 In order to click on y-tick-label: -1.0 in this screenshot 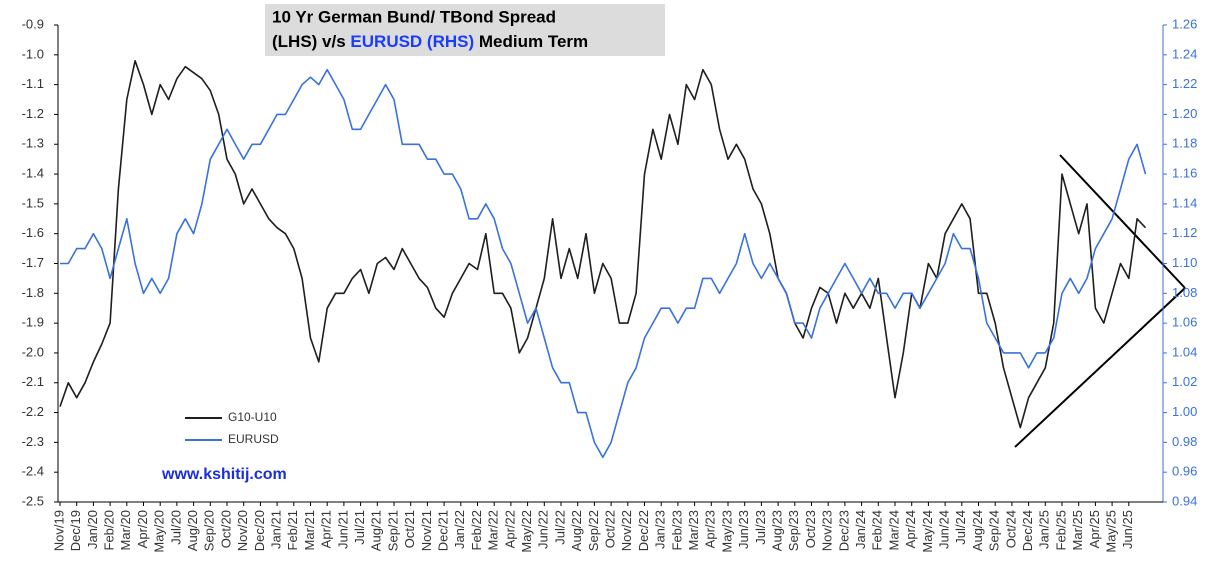, I will do `click(33, 53)`.